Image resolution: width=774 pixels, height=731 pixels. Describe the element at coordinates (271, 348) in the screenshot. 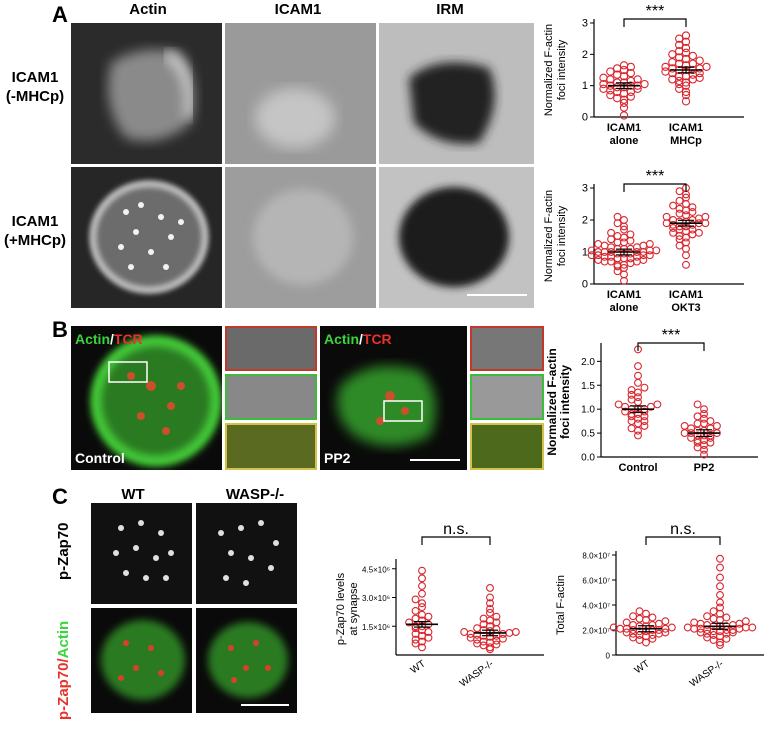

I see `inset-control-tcr` at that location.